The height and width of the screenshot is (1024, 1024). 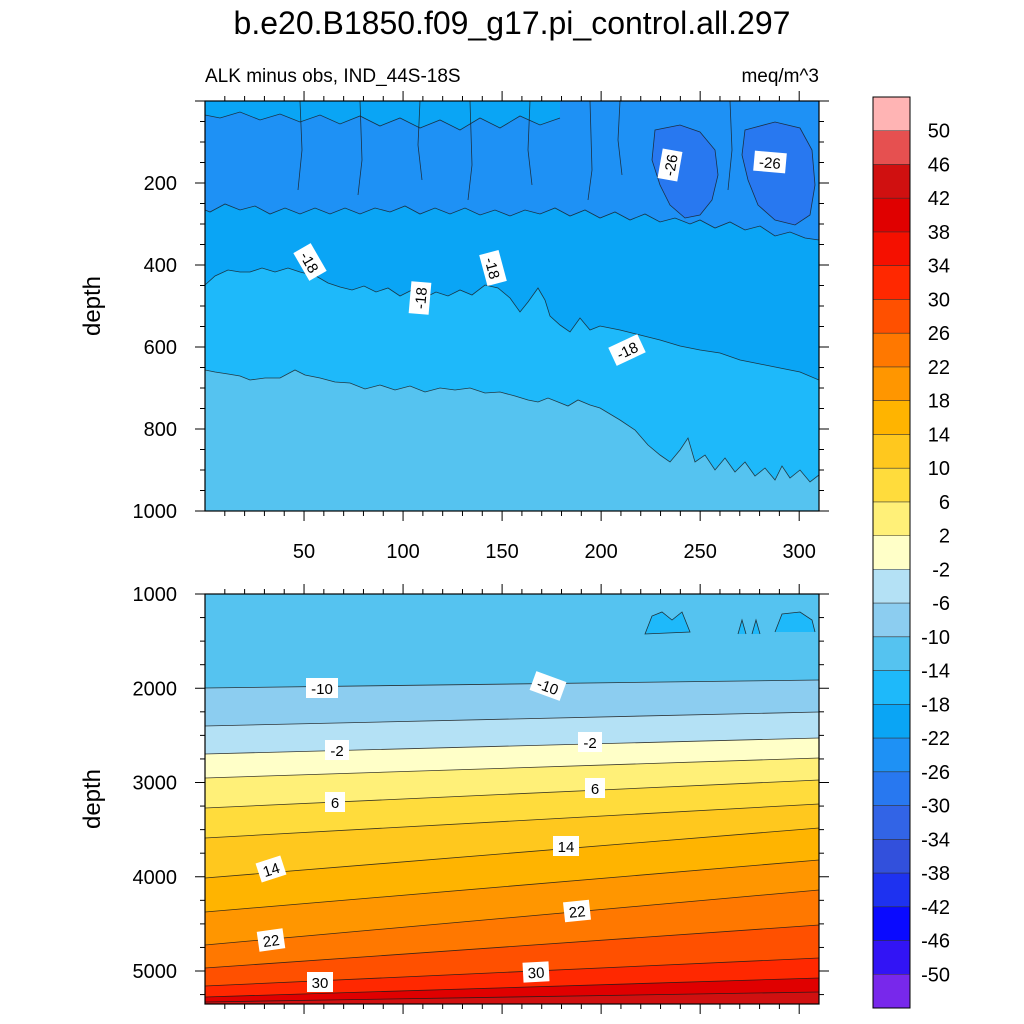 What do you see at coordinates (935, 773) in the screenshot?
I see `colorbar-label: -26` at bounding box center [935, 773].